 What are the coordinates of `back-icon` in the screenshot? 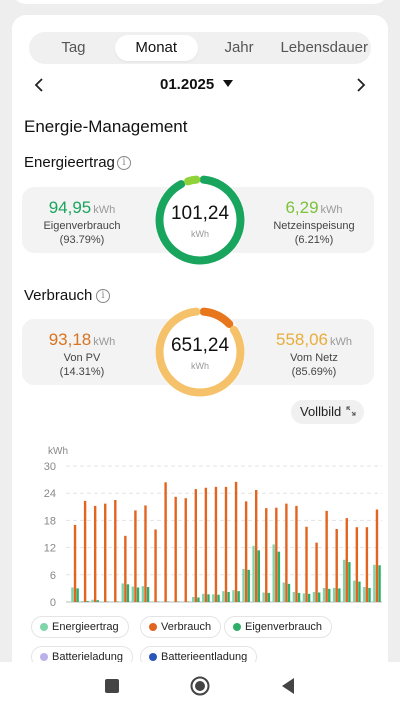 It's located at (288, 686).